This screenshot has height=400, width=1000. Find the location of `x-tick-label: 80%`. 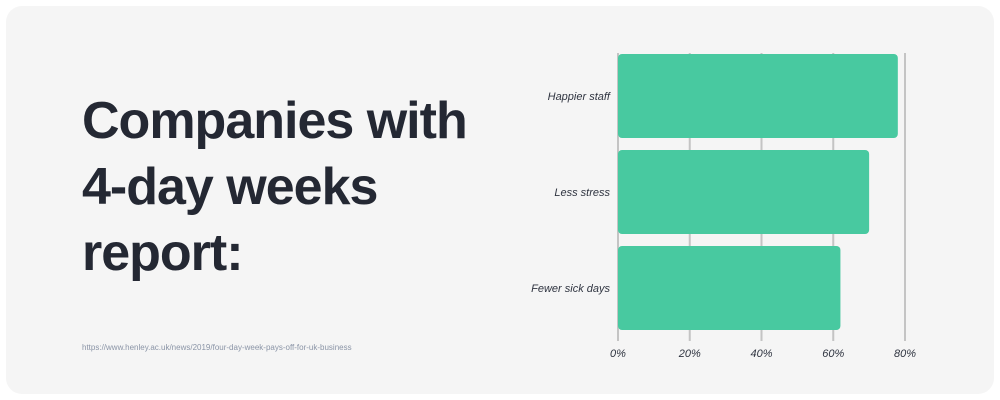

x-tick-label: 80% is located at coordinates (905, 354).